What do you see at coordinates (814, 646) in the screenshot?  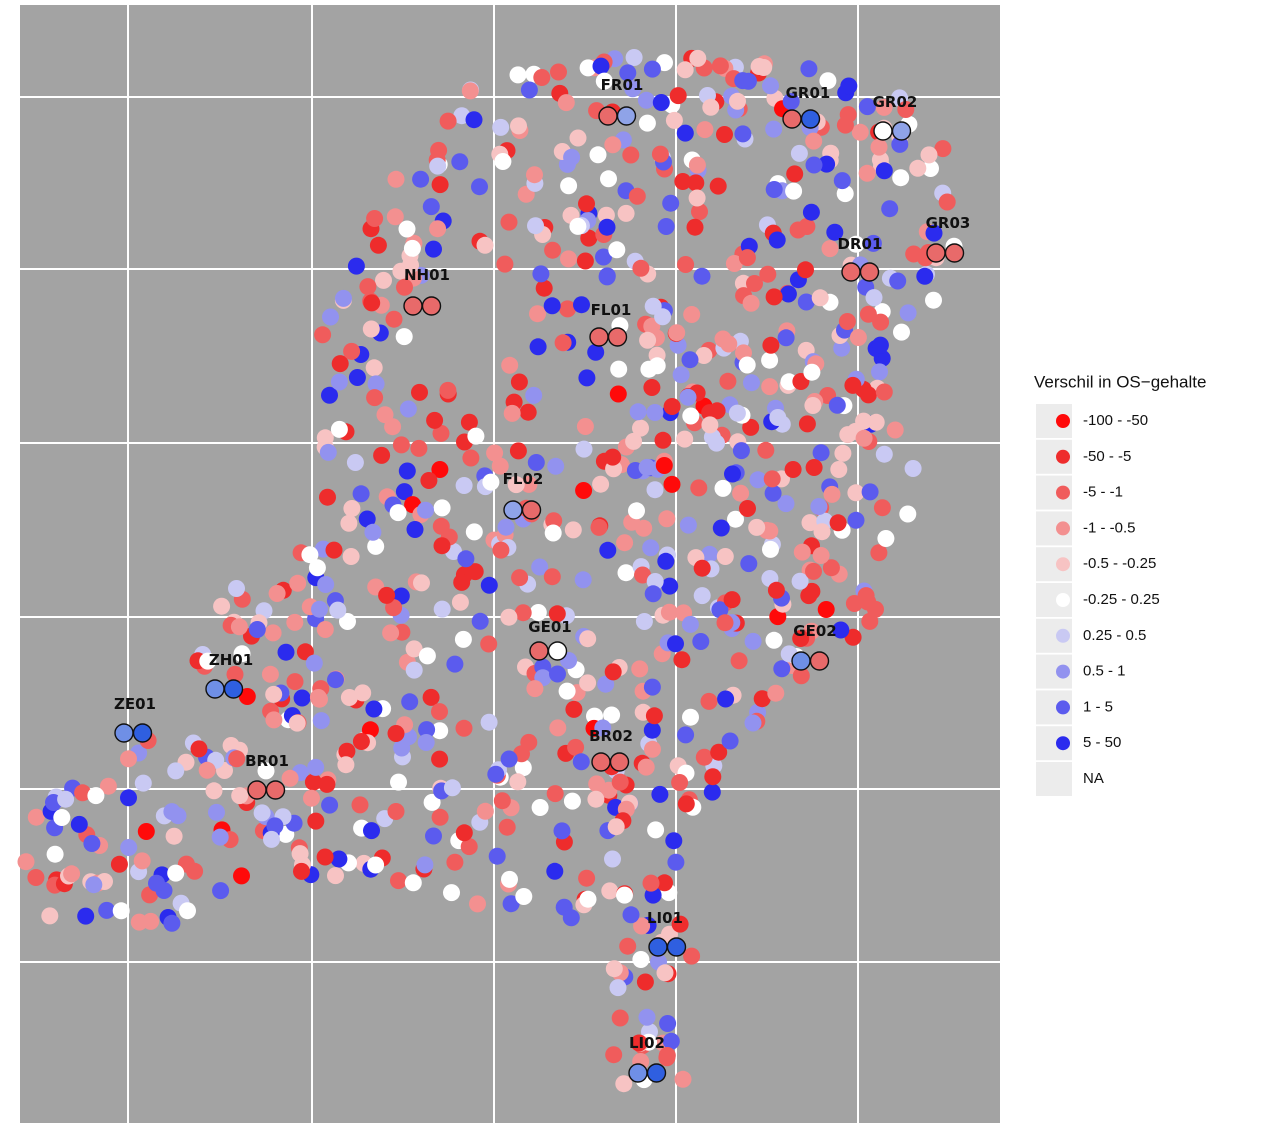 I see `site: GE02` at bounding box center [814, 646].